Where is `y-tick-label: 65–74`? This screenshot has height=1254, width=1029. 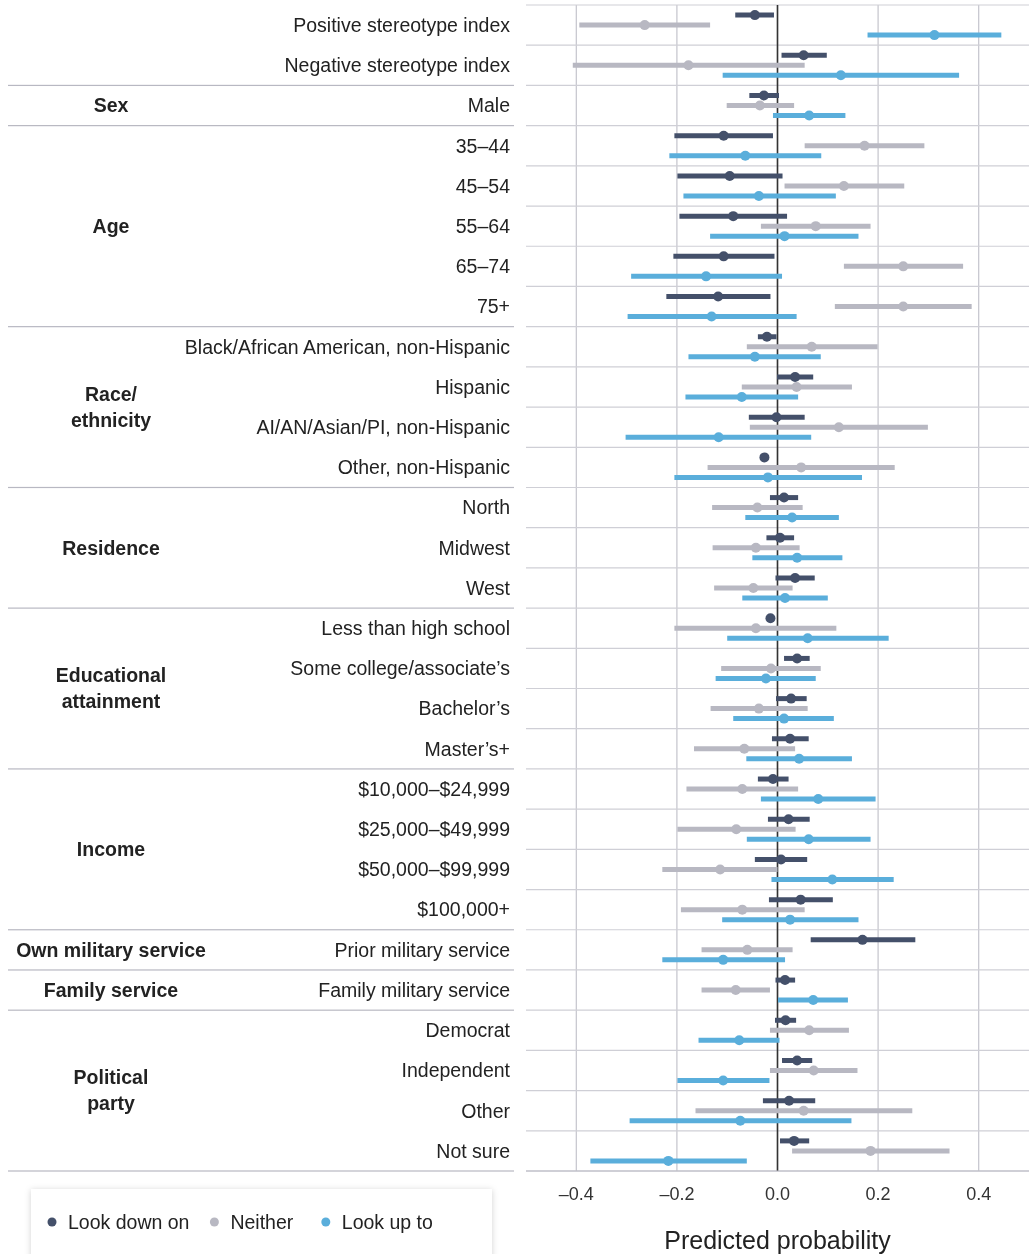
y-tick-label: 65–74 is located at coordinates (483, 266).